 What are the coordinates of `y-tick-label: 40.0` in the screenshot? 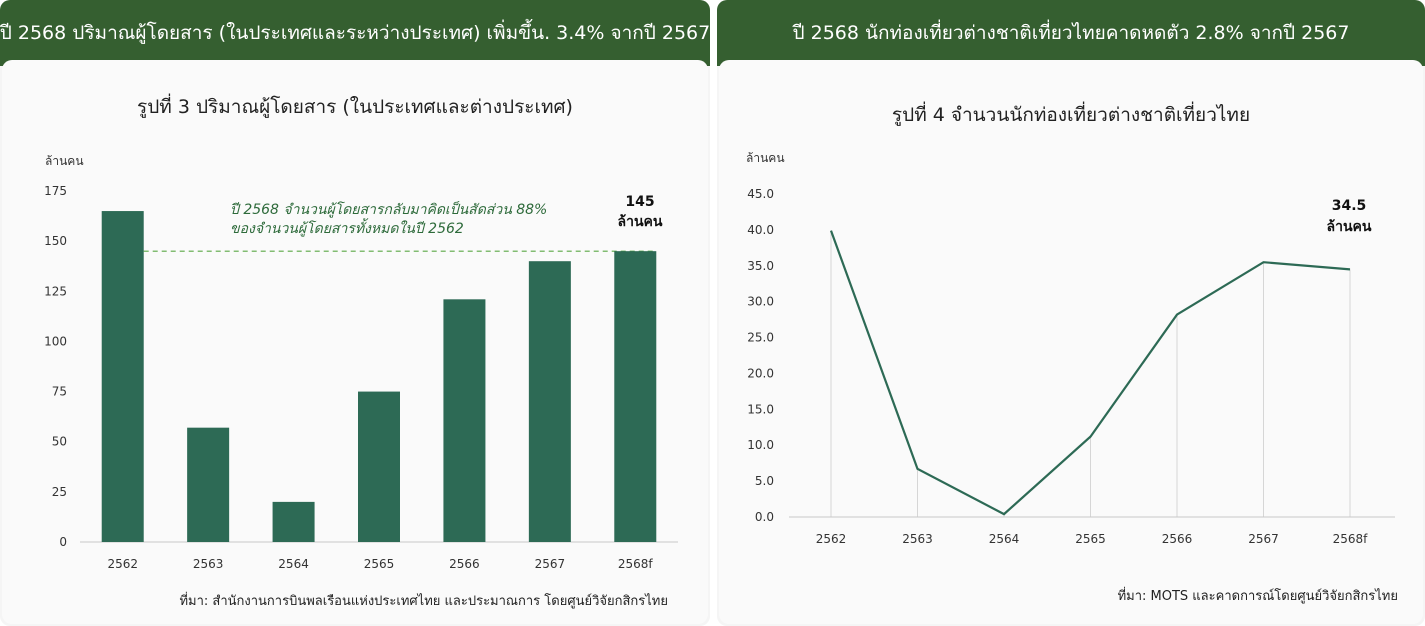 It's located at (760, 230).